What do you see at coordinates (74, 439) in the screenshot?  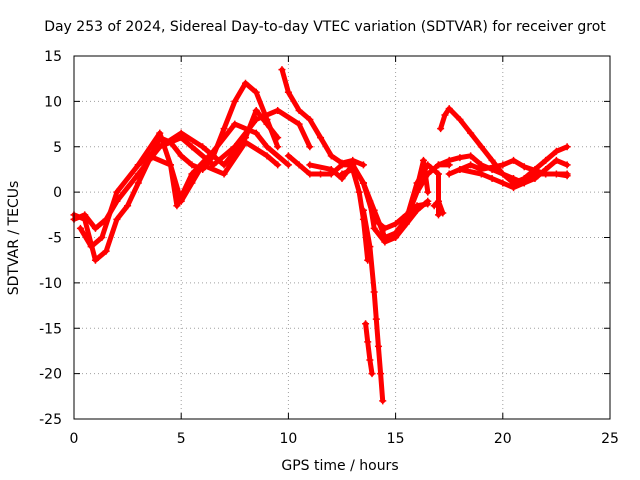 I see `x-tick-label: 0` at bounding box center [74, 439].